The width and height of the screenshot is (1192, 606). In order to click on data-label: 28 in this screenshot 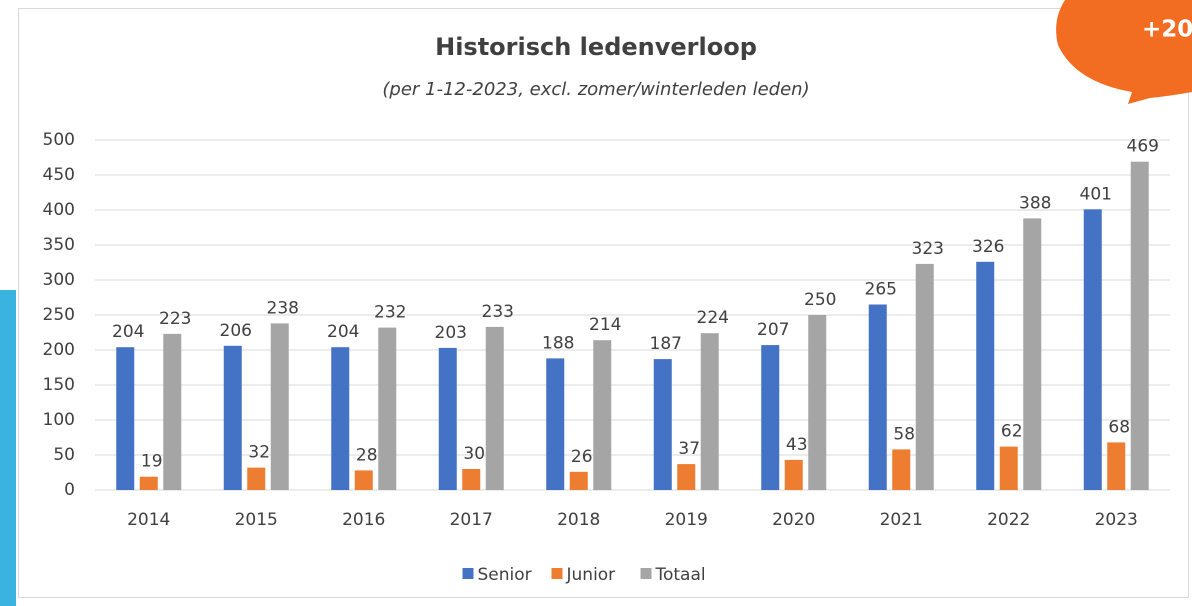, I will do `click(367, 455)`.